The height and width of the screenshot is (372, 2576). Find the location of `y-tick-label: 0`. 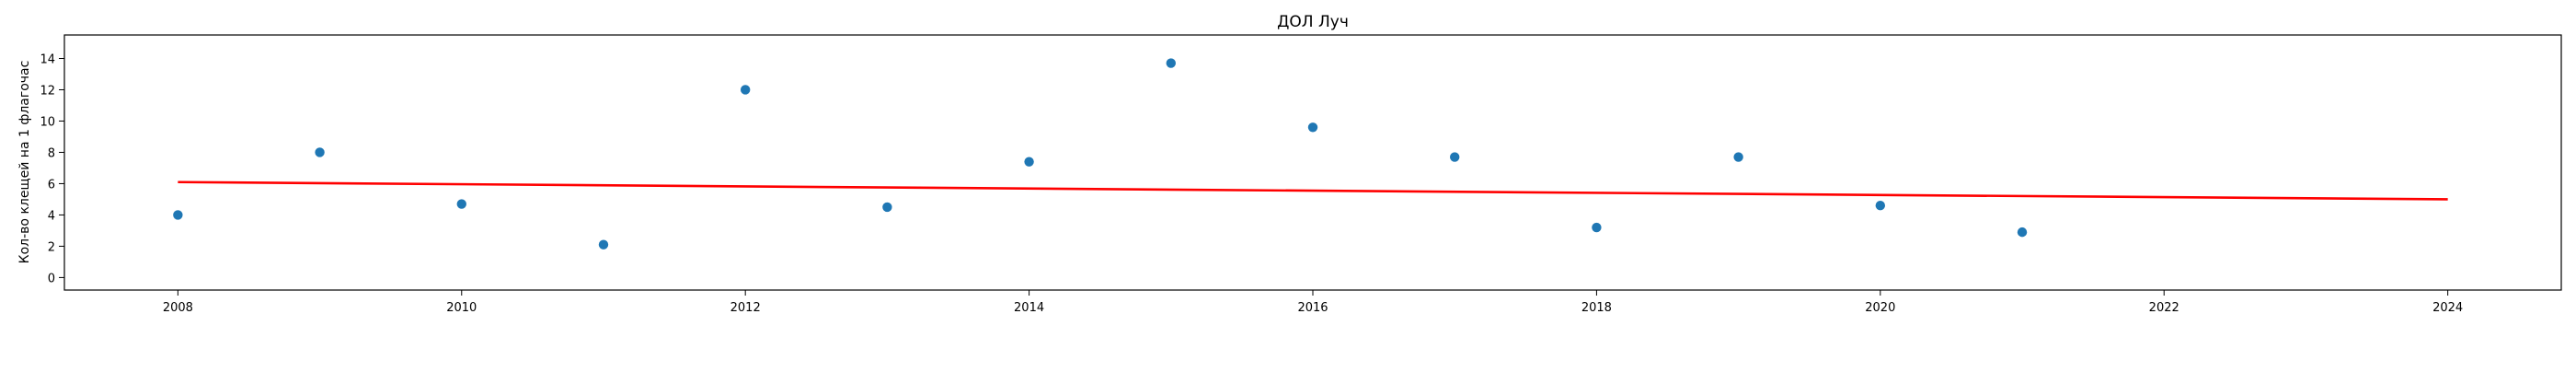

y-tick-label: 0 is located at coordinates (51, 278).